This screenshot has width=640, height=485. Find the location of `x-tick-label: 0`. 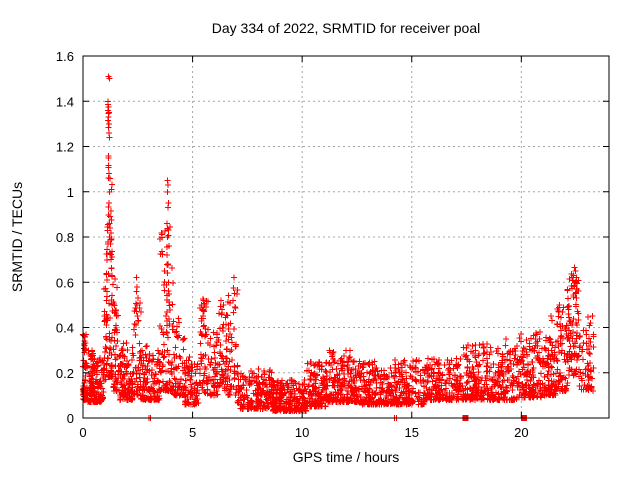

x-tick-label: 0 is located at coordinates (82, 432).